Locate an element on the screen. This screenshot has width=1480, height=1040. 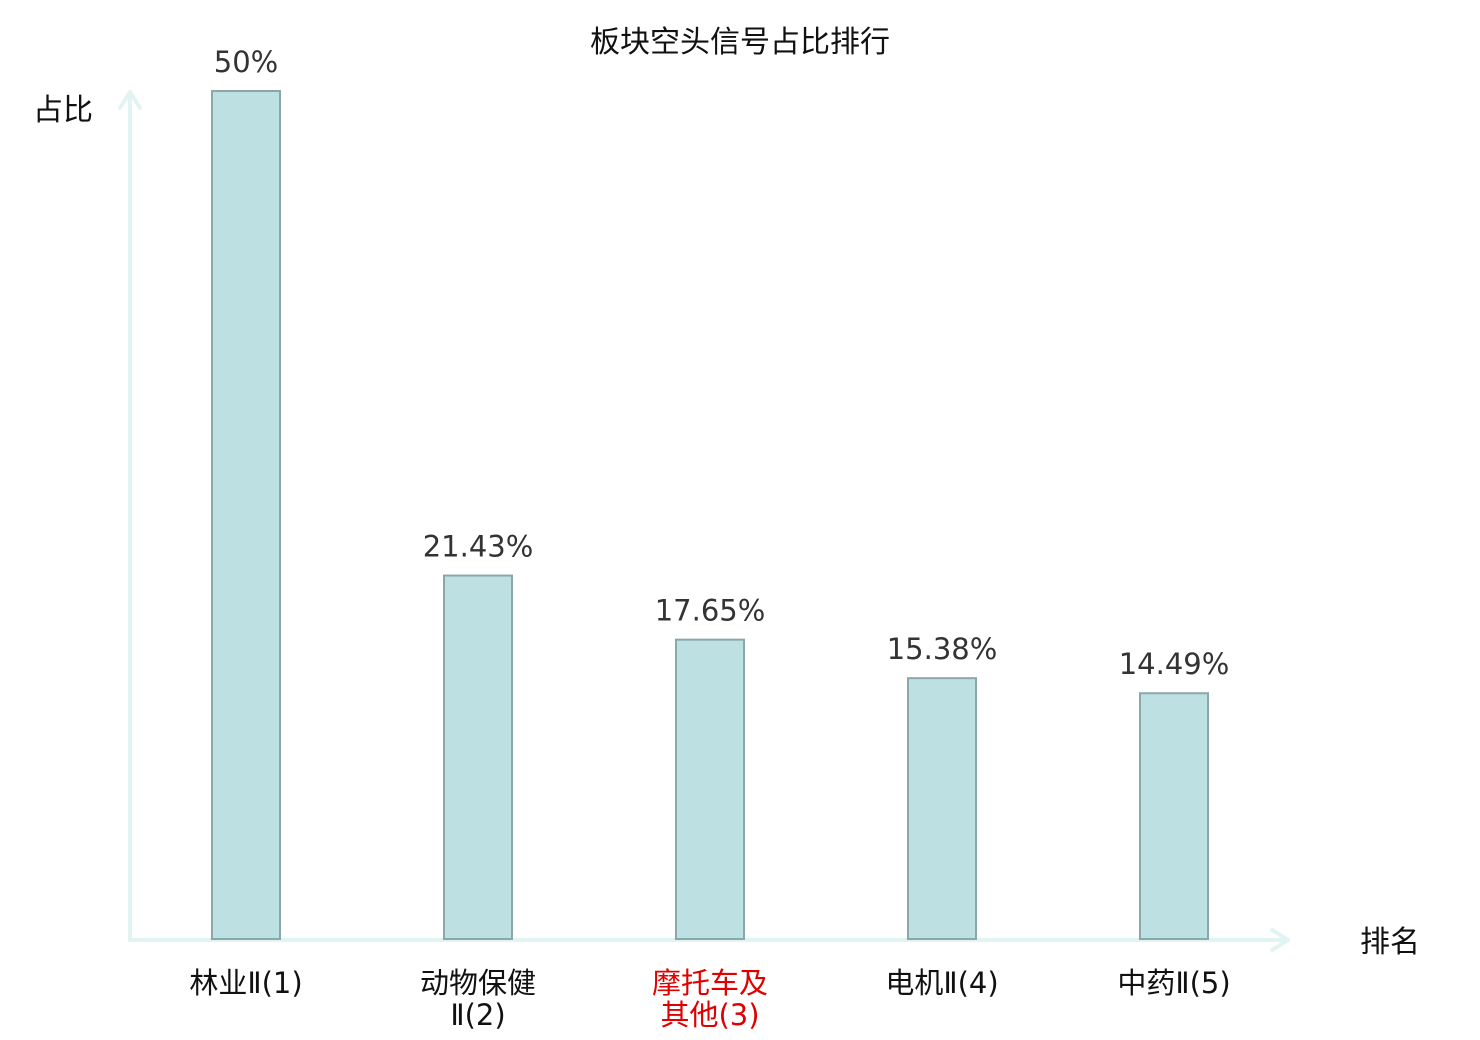
category-label-3-line-1: 摩托车及 is located at coordinates (710, 983).